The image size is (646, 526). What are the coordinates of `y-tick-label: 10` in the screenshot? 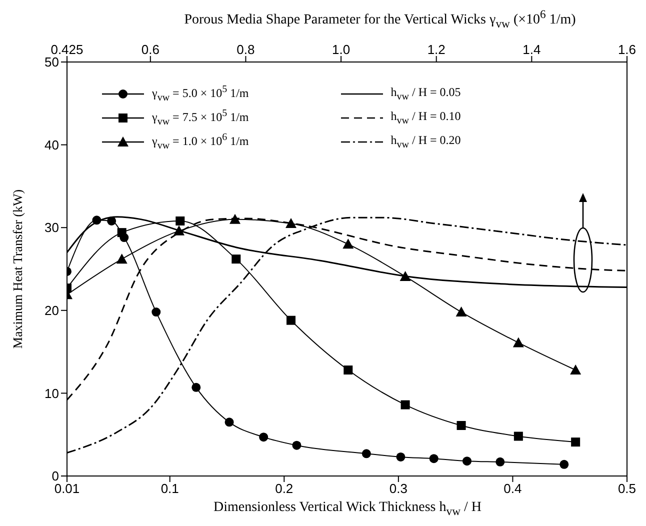 It's located at (51, 393).